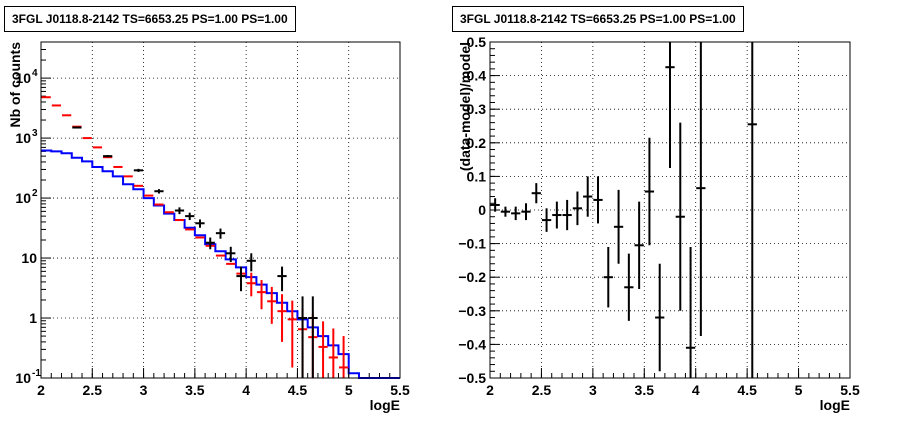  What do you see at coordinates (472, 344) in the screenshot?
I see `y-tick-label: −0.4` at bounding box center [472, 344].